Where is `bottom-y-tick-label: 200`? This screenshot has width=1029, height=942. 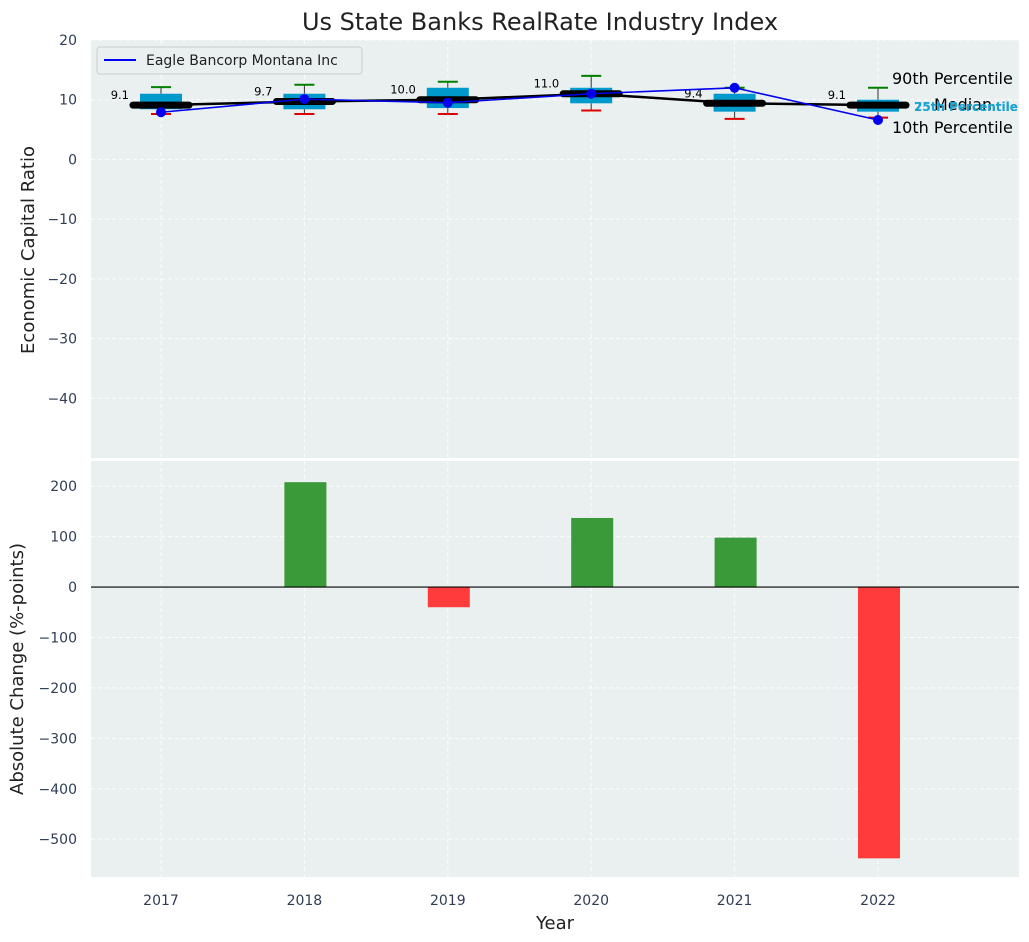 bottom-y-tick-label: 200 is located at coordinates (63, 487).